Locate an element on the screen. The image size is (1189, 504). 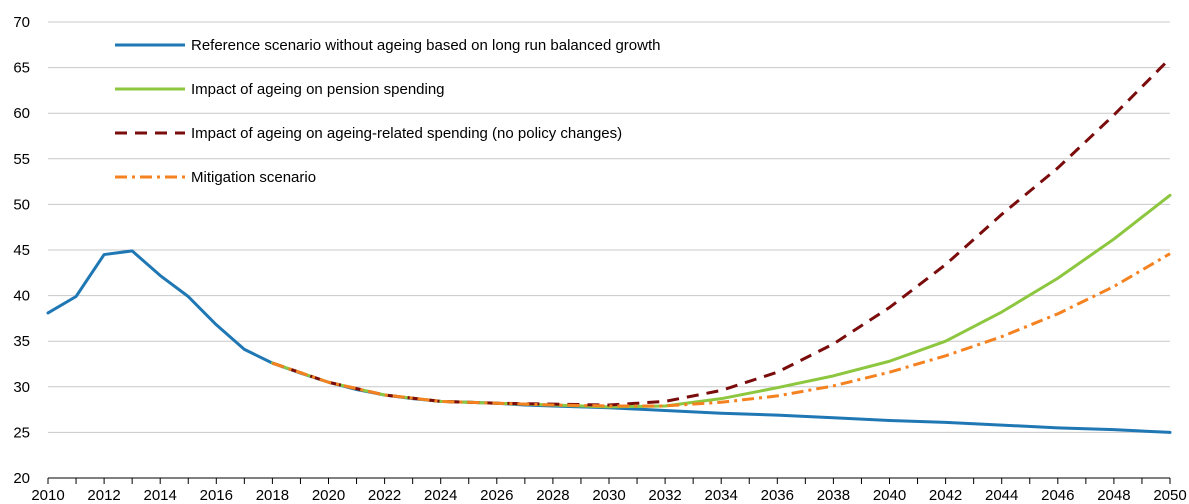
x-tick-label: 2048 is located at coordinates (1113, 495).